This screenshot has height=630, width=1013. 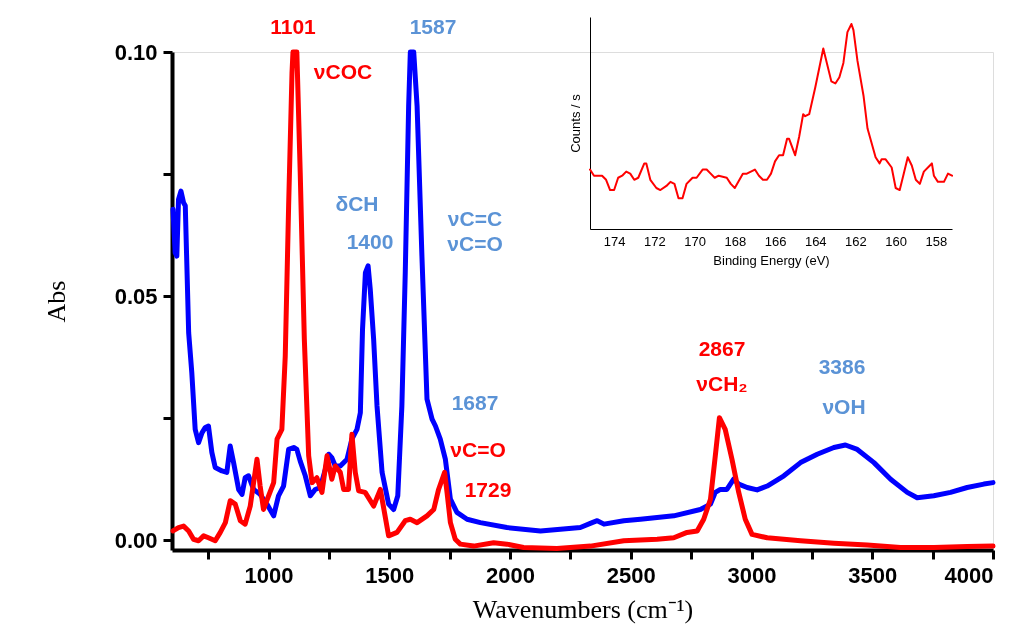 I want to click on x-tick-label: 2500, so click(x=631, y=575).